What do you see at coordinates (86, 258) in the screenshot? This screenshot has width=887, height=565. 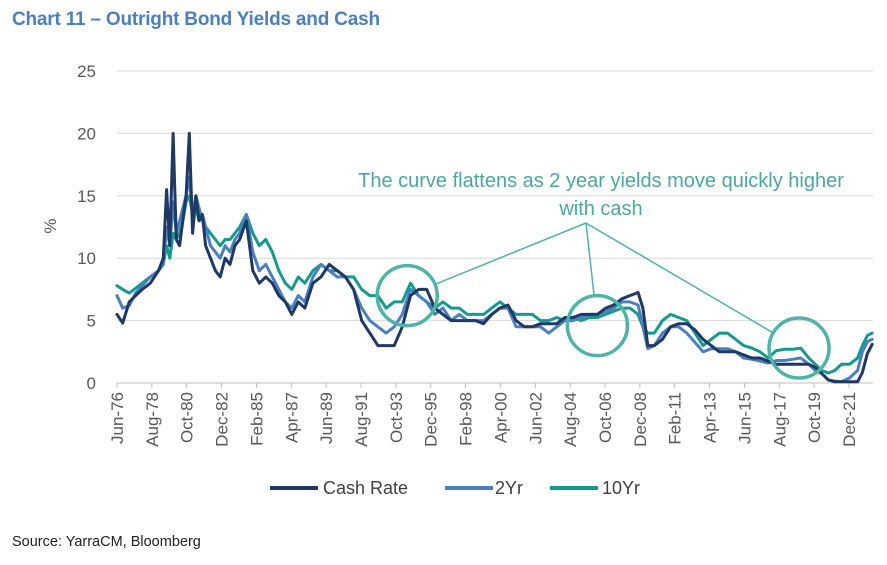 I see `y-tick-label: 10` at bounding box center [86, 258].